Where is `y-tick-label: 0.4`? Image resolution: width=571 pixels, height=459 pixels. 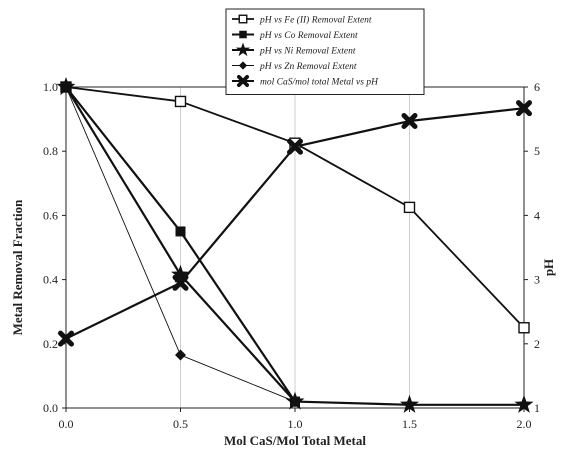
y-tick-label: 0.4 is located at coordinates (50, 280).